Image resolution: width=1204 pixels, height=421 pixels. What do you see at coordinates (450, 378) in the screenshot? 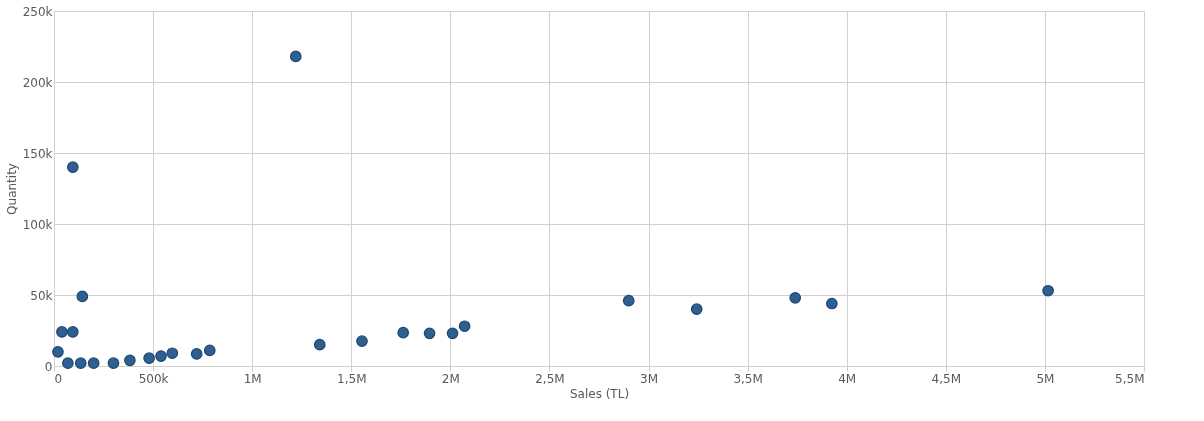
I see `x-tick-label: 2M` at bounding box center [450, 378].